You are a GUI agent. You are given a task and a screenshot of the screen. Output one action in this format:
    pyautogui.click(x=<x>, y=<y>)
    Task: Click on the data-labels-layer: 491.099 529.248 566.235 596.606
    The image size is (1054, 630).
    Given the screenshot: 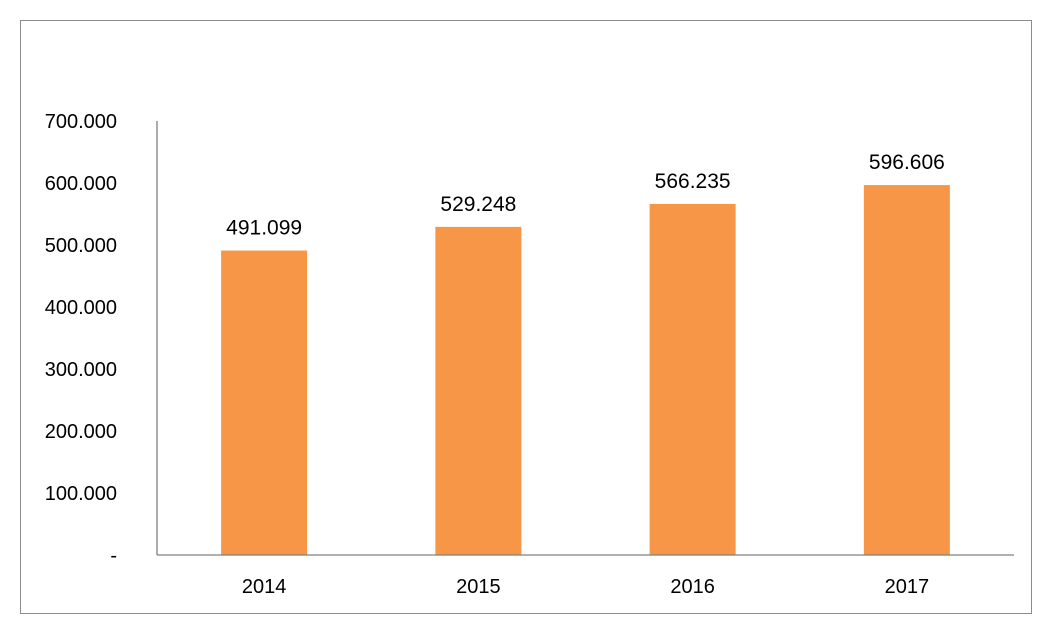 What is the action you would take?
    pyautogui.click(x=585, y=195)
    